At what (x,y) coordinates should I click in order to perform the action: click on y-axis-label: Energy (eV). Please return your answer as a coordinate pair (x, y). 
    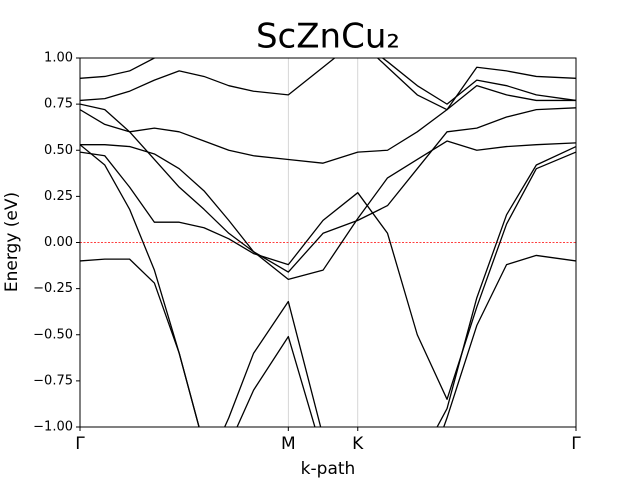
    Looking at the image, I should click on (12, 242).